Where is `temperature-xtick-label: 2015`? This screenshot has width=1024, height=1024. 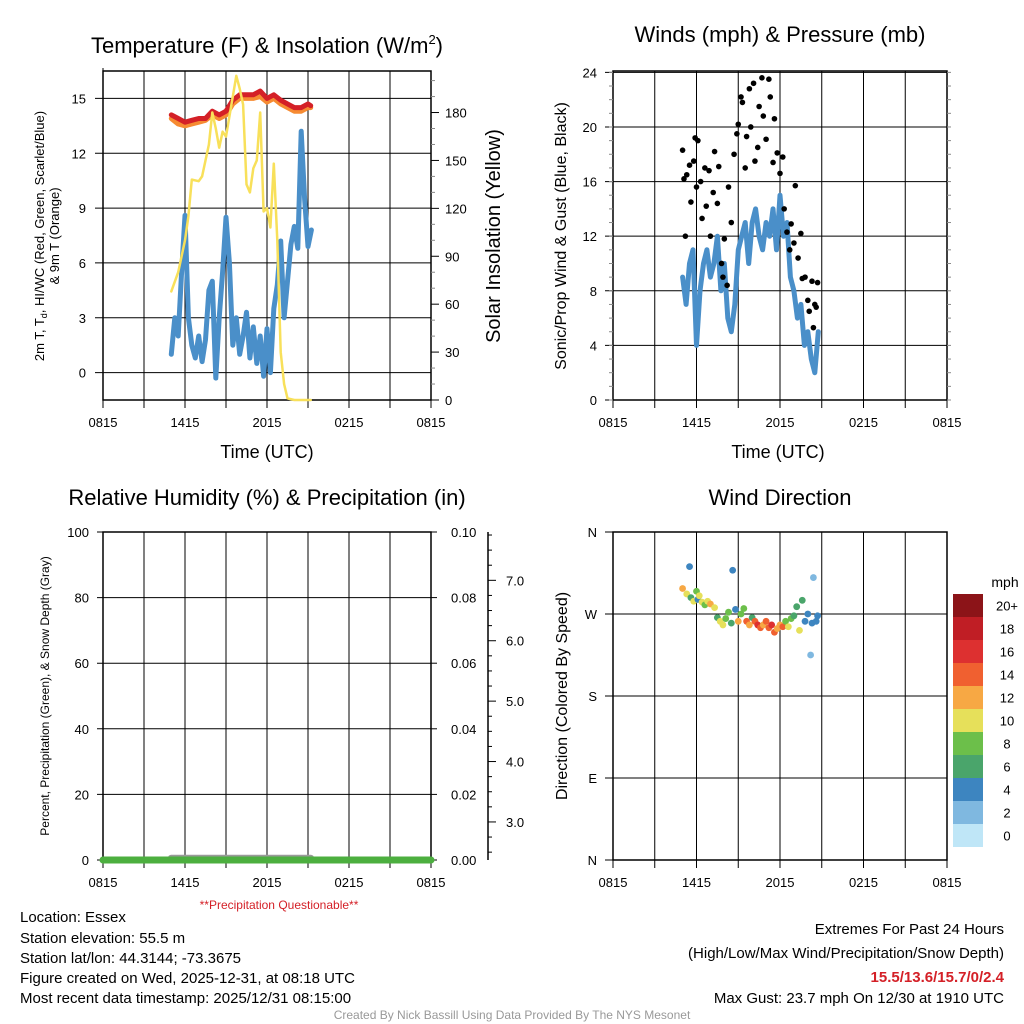 temperature-xtick-label: 2015 is located at coordinates (267, 422).